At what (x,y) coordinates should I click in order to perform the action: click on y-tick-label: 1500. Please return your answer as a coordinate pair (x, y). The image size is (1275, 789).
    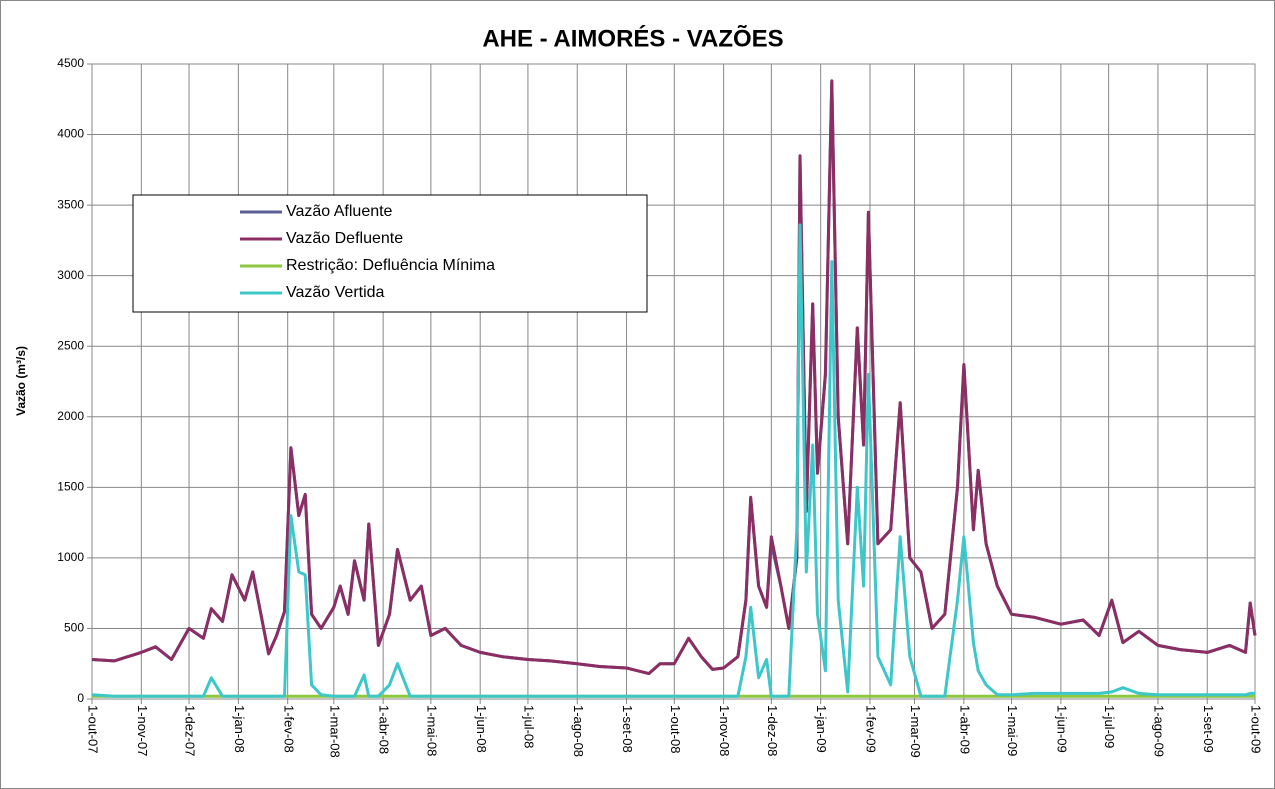
    Looking at the image, I should click on (70, 487).